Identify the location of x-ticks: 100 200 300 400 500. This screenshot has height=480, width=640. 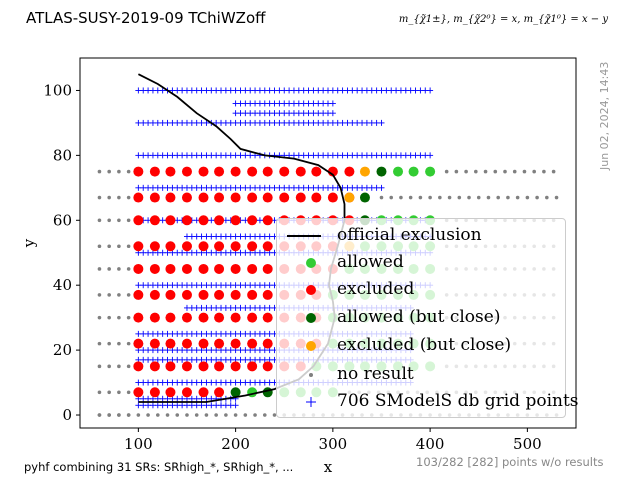
(333, 440).